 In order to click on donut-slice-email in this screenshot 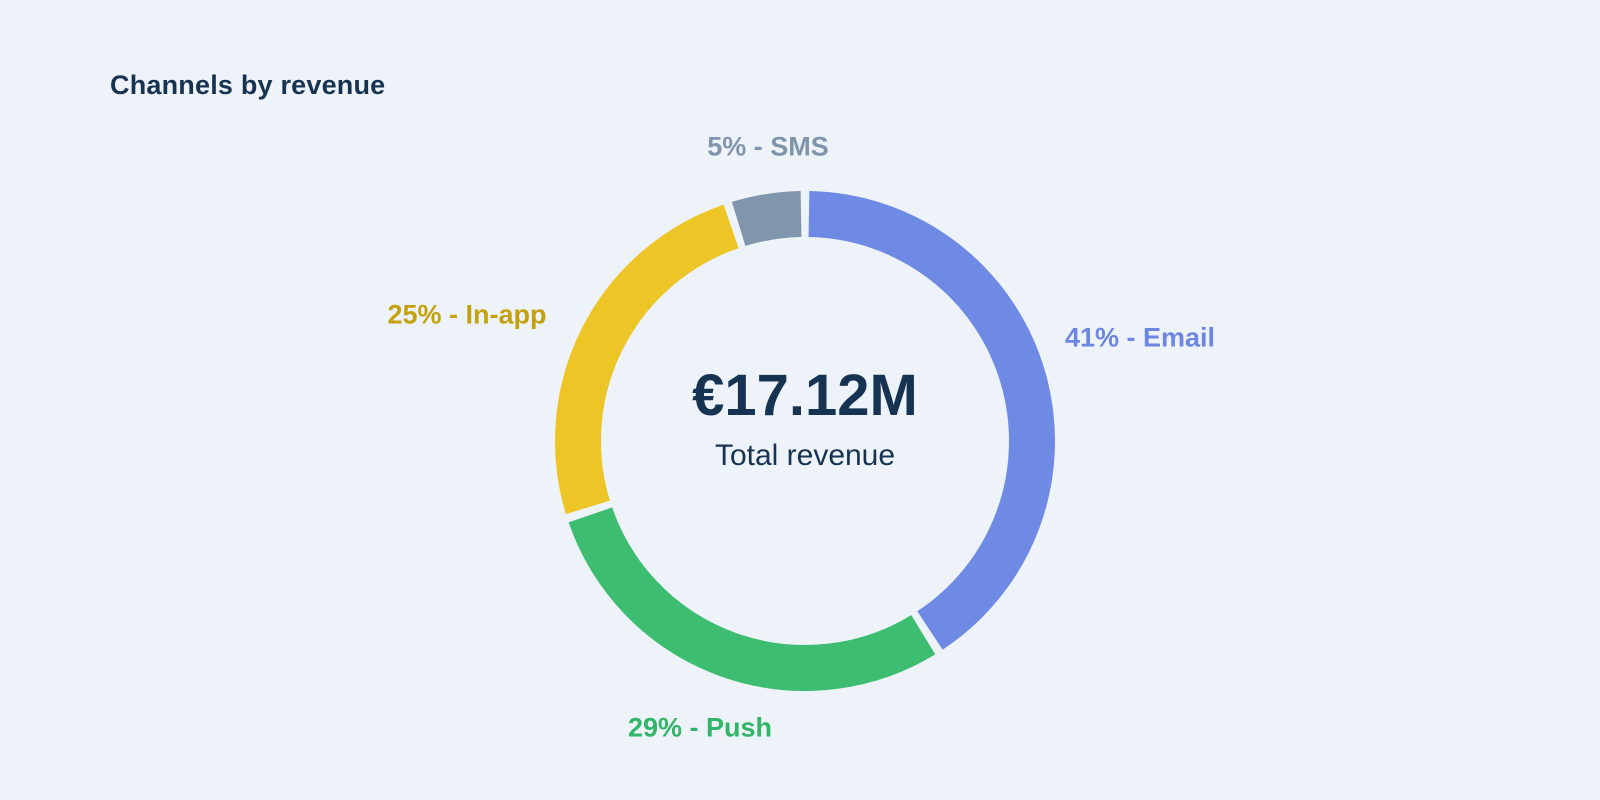, I will do `click(931, 420)`.